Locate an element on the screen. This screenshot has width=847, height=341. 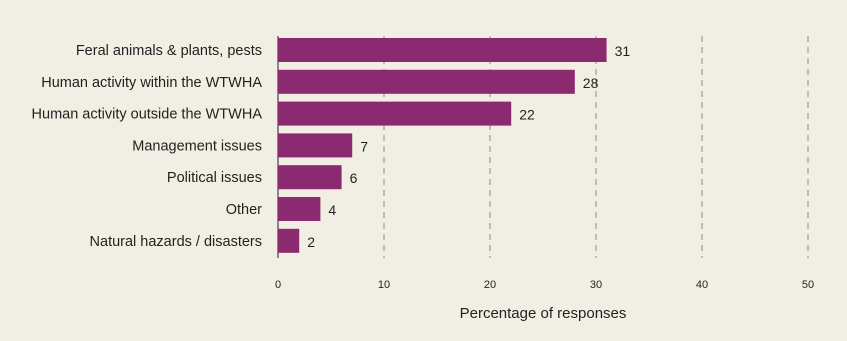
x-axis-title: Percentage of responses is located at coordinates (543, 313).